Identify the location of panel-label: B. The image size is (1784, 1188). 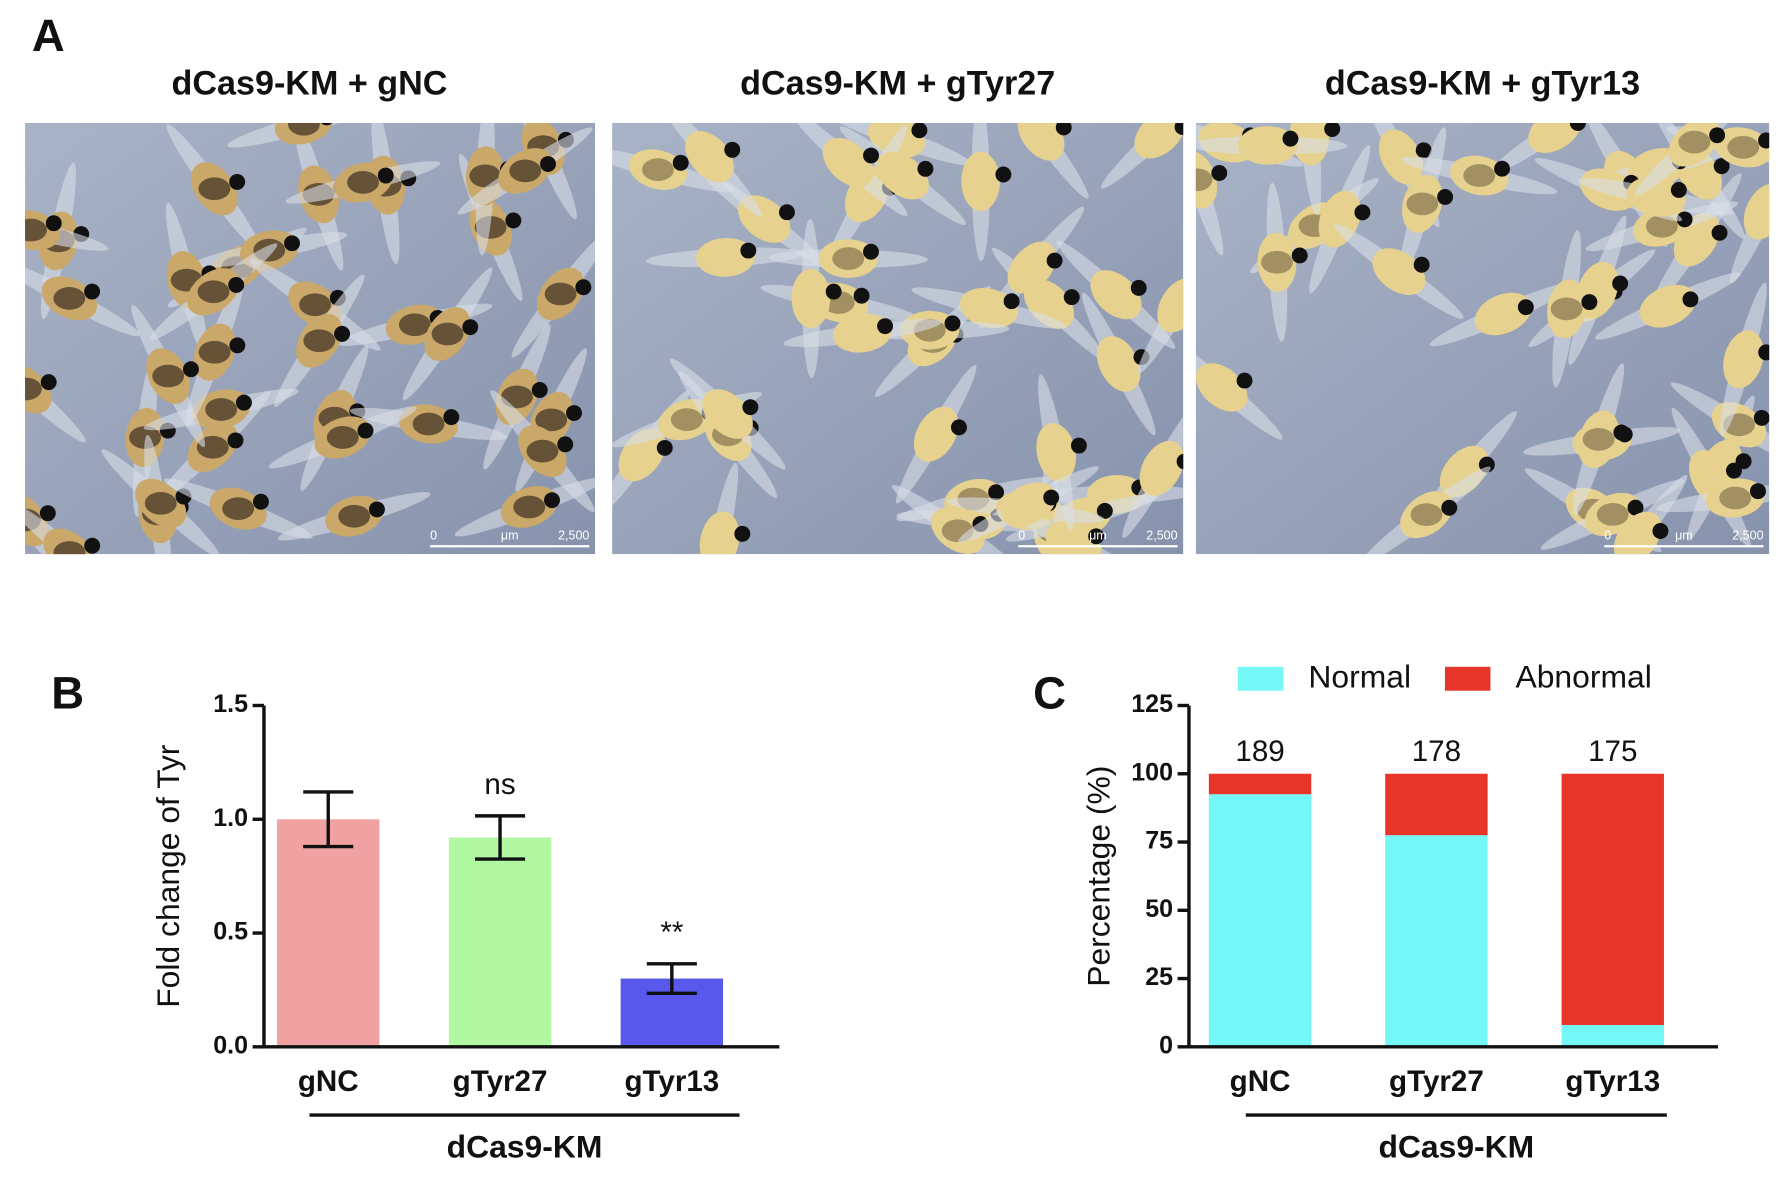
(67, 692).